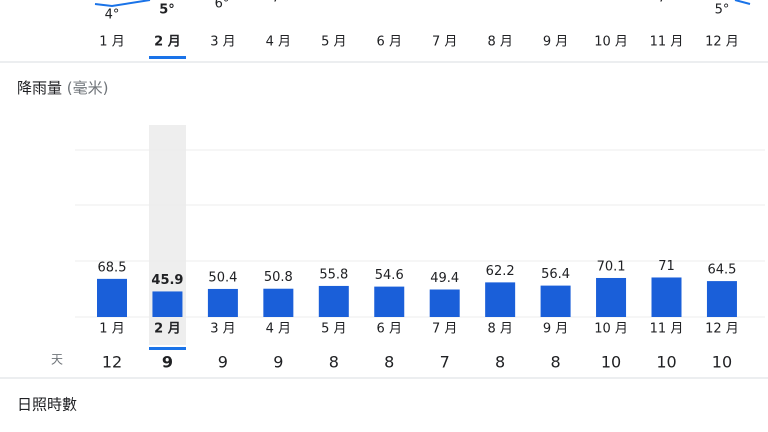 This screenshot has width=768, height=432. Describe the element at coordinates (167, 280) in the screenshot. I see `value-label: 45.9` at that location.